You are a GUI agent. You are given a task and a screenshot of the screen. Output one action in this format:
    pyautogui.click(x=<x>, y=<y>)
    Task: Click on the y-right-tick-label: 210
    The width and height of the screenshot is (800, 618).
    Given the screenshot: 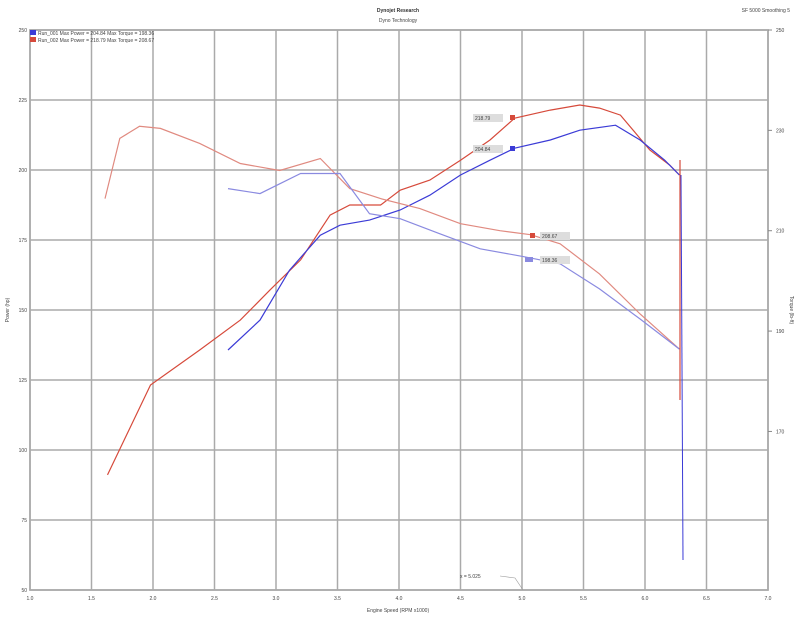 What is the action you would take?
    pyautogui.click(x=780, y=232)
    